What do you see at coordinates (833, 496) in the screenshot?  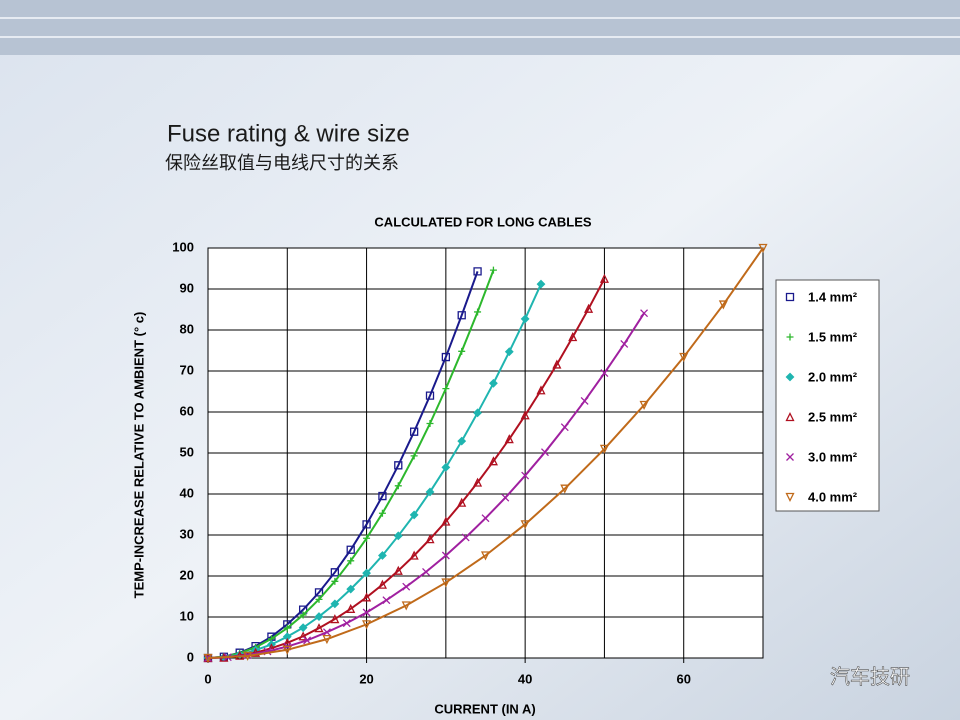 I see `legend-label: 4.0 mm²` at bounding box center [833, 496].